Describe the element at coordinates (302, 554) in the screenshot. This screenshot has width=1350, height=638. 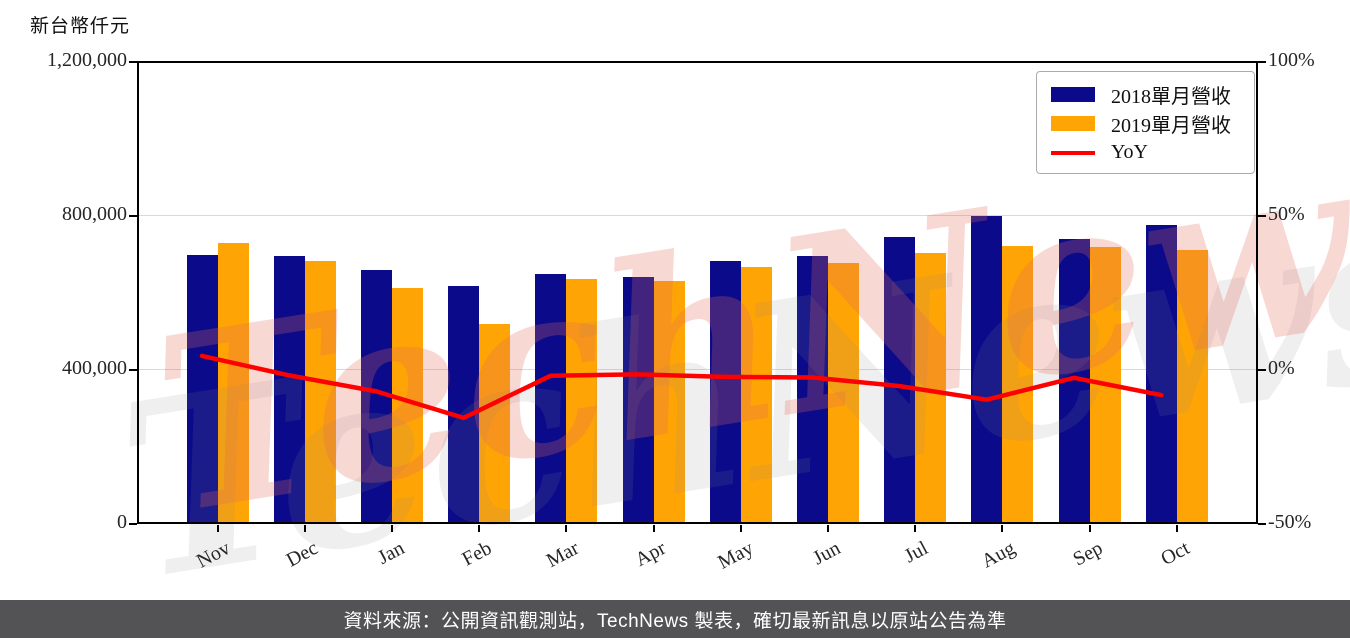
I see `x-tick-label-Dec: Dec` at that location.